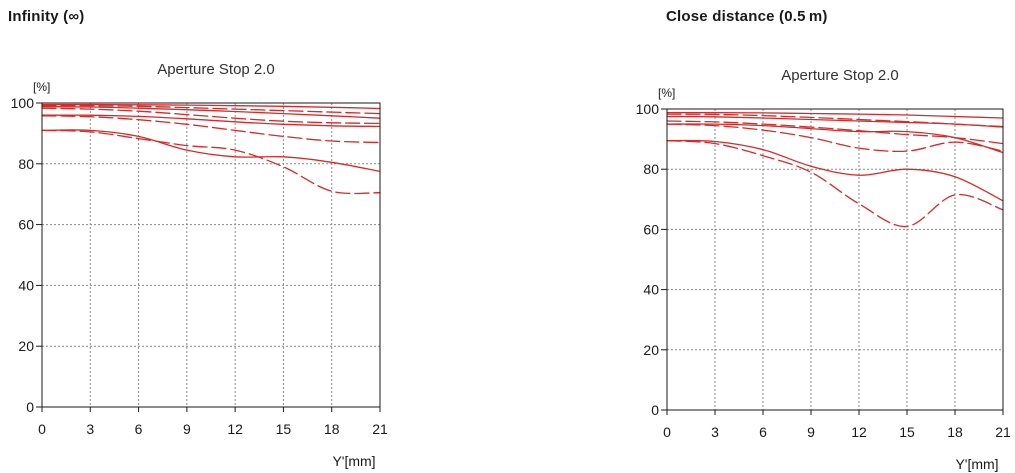 The image size is (1015, 473). Describe the element at coordinates (46, 16) in the screenshot. I see `chart-heading-infinity: Infinity (∞)` at that location.